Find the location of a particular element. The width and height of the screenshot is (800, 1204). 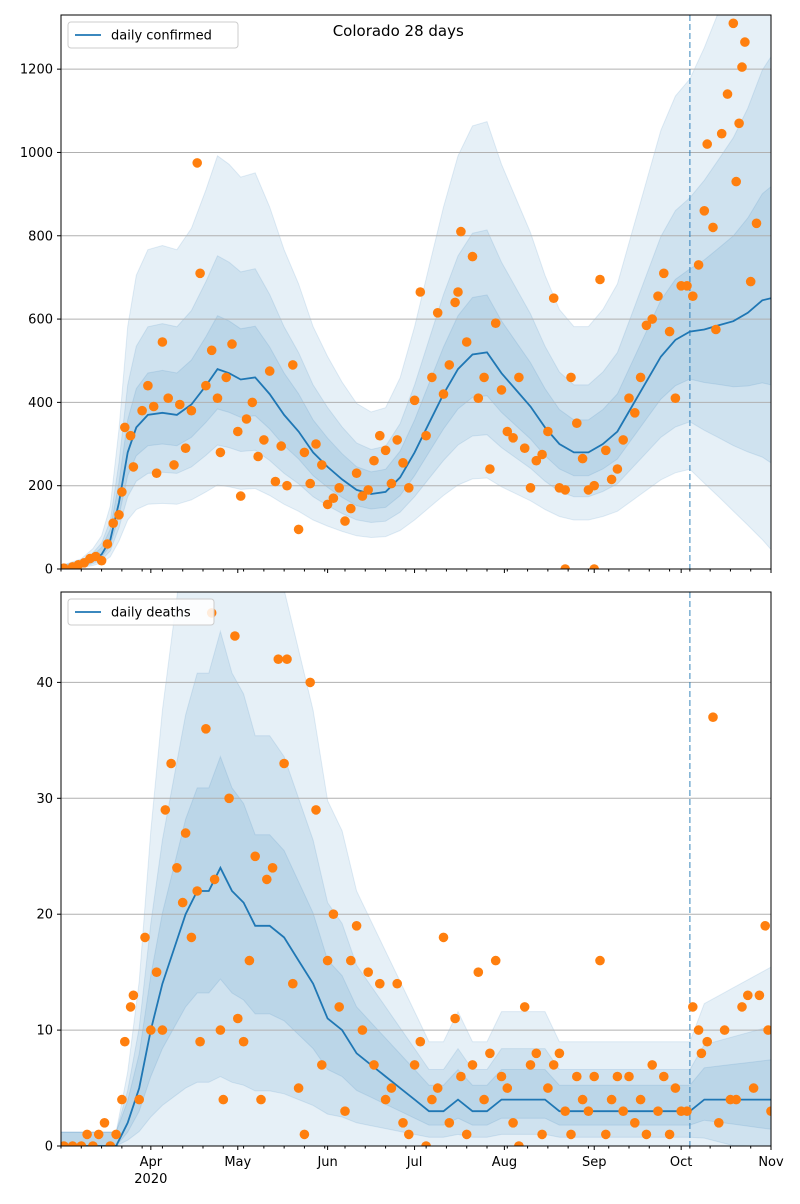

y-tick-label: 1000 is located at coordinates (36, 153).